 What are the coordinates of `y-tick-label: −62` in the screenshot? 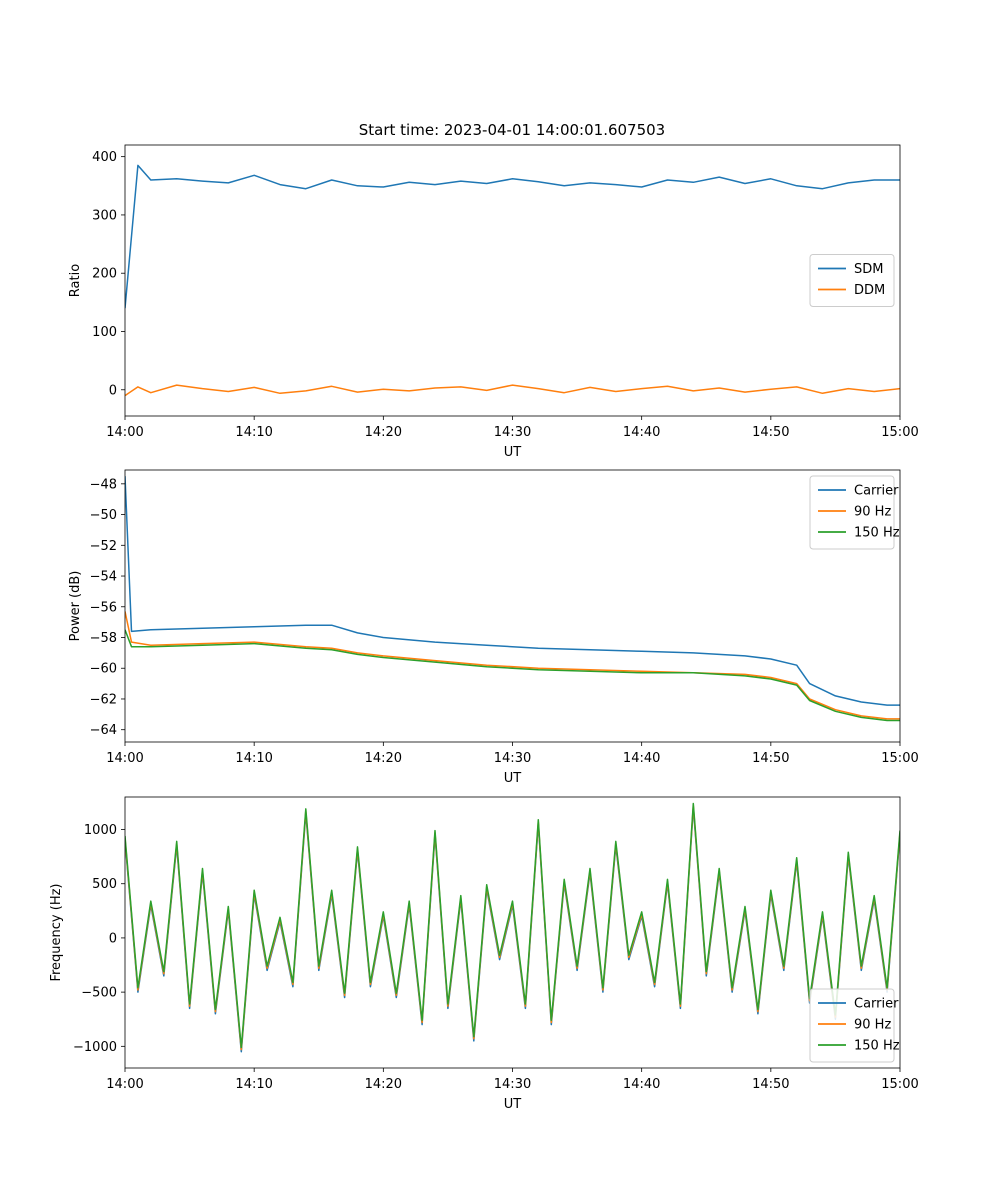 It's located at (103, 699).